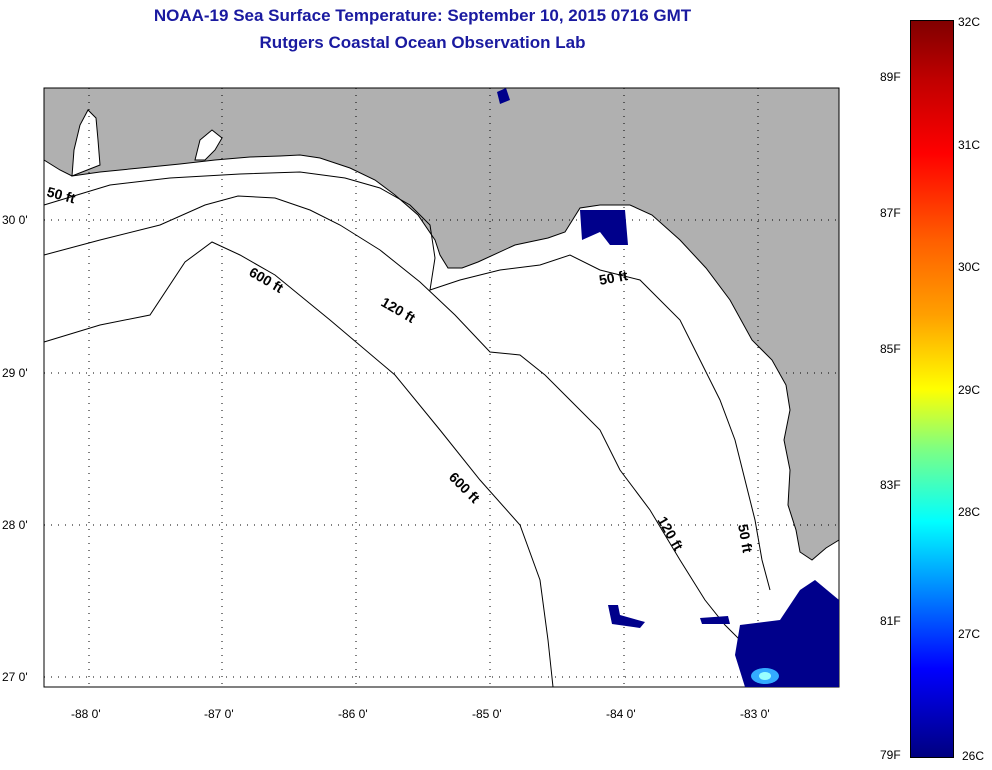 The height and width of the screenshot is (770, 992). Describe the element at coordinates (932, 389) in the screenshot. I see `temperature-colorbar` at that location.